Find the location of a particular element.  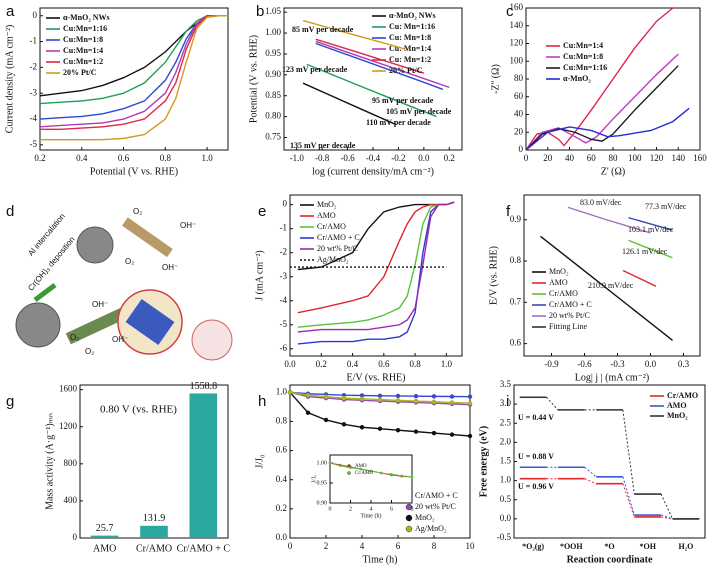

x-tick-label: 140 is located at coordinates (679, 158).